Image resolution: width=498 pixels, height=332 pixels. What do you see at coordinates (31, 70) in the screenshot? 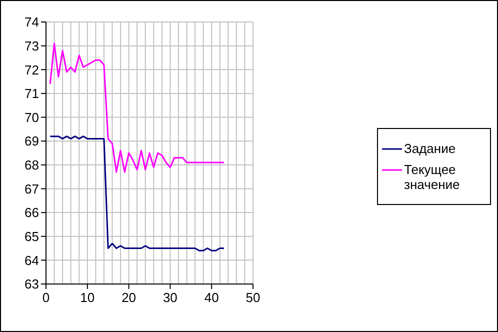
I see `y-tick-label: 72` at bounding box center [31, 70].